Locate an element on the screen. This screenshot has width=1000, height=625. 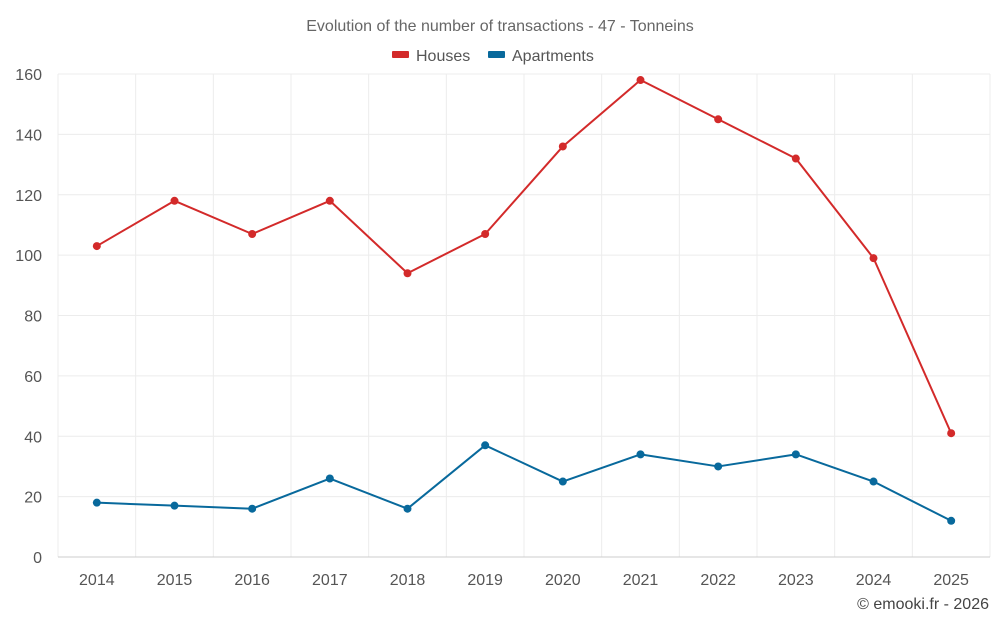
x-tick-label: 2021 is located at coordinates (641, 580).